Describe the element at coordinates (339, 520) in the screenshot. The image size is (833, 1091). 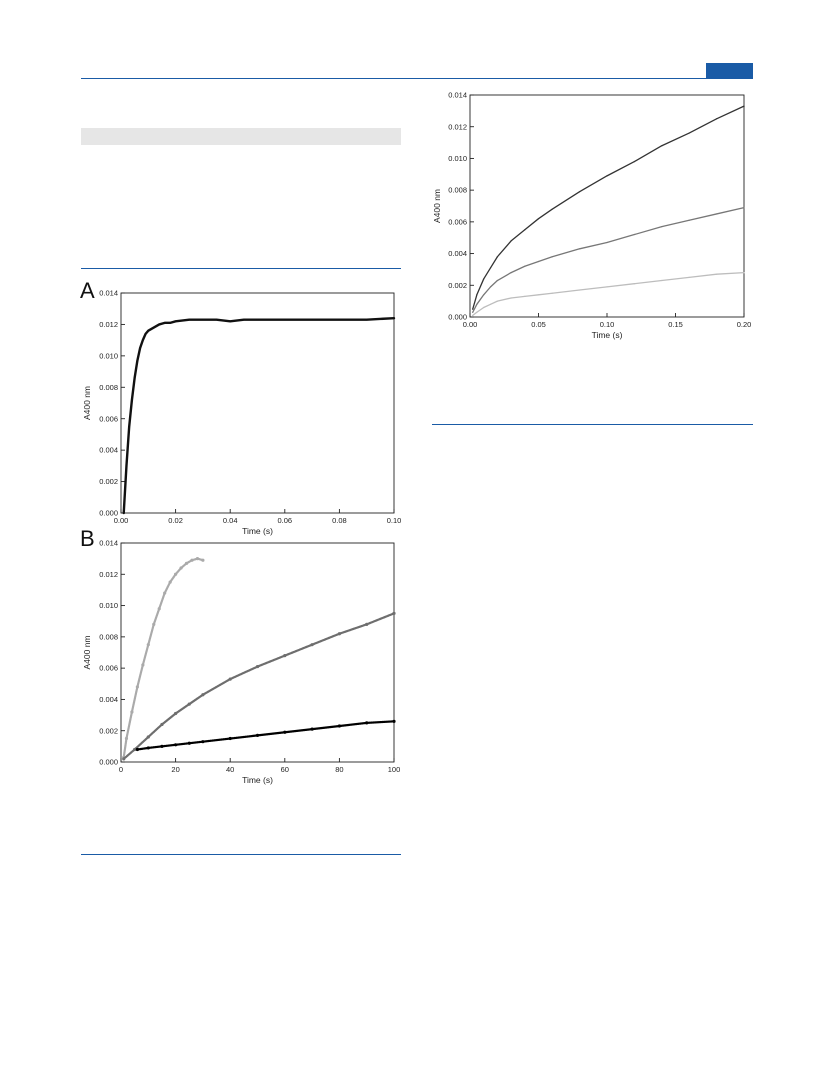
I see `x-tick-label: 0.08` at that location.